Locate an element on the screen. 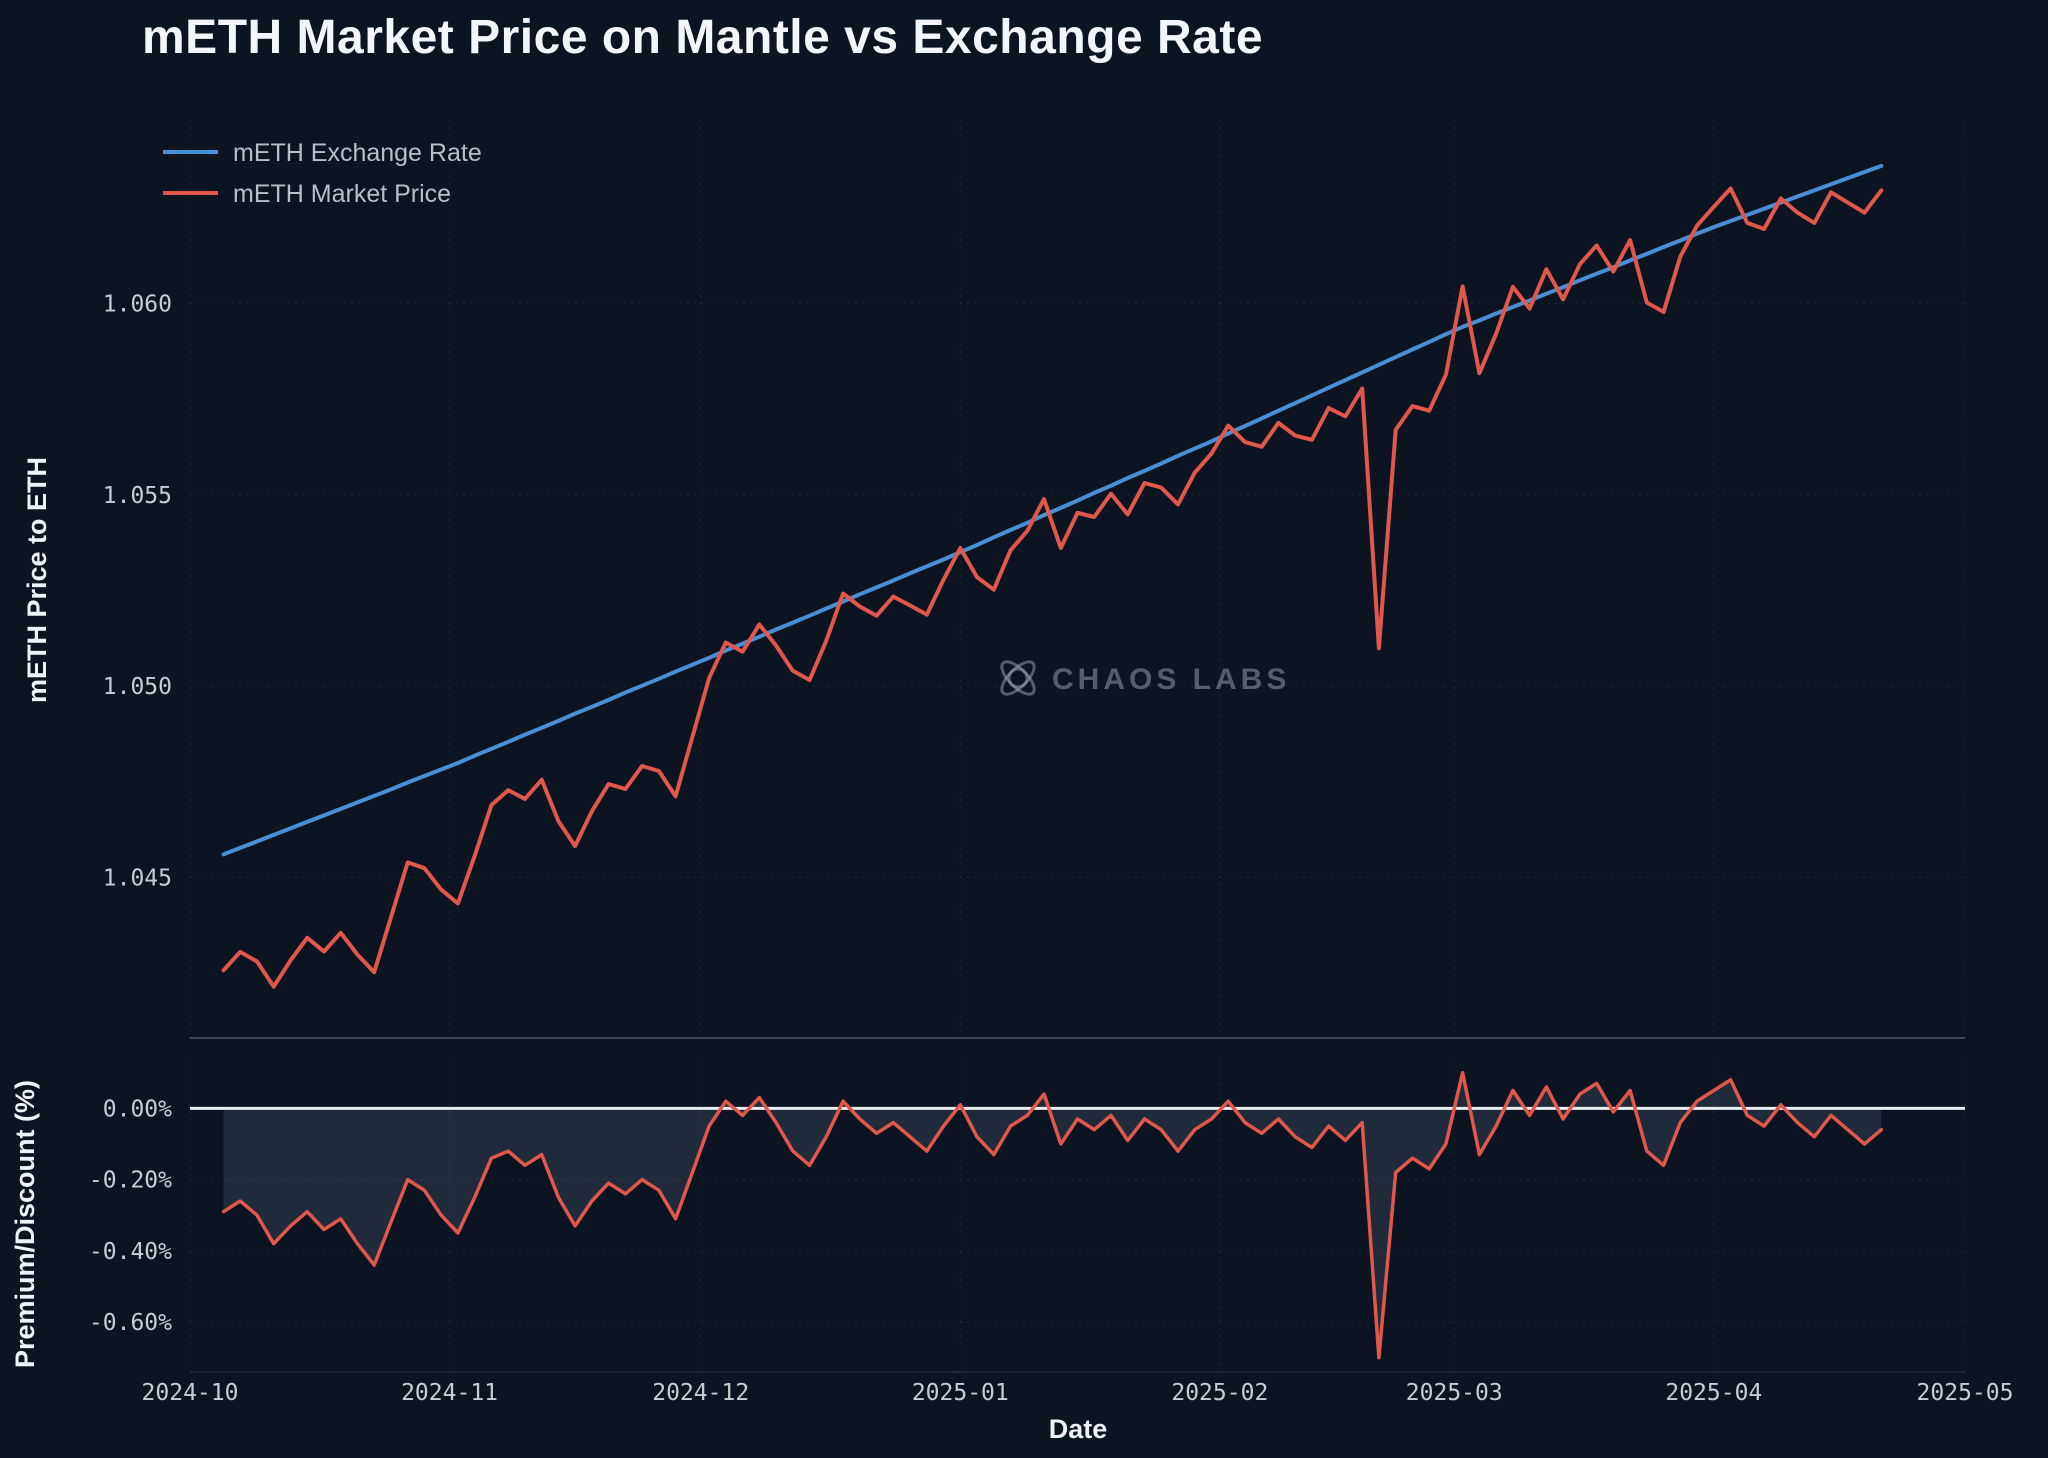  y-tick-label: 1.055 is located at coordinates (137, 496).